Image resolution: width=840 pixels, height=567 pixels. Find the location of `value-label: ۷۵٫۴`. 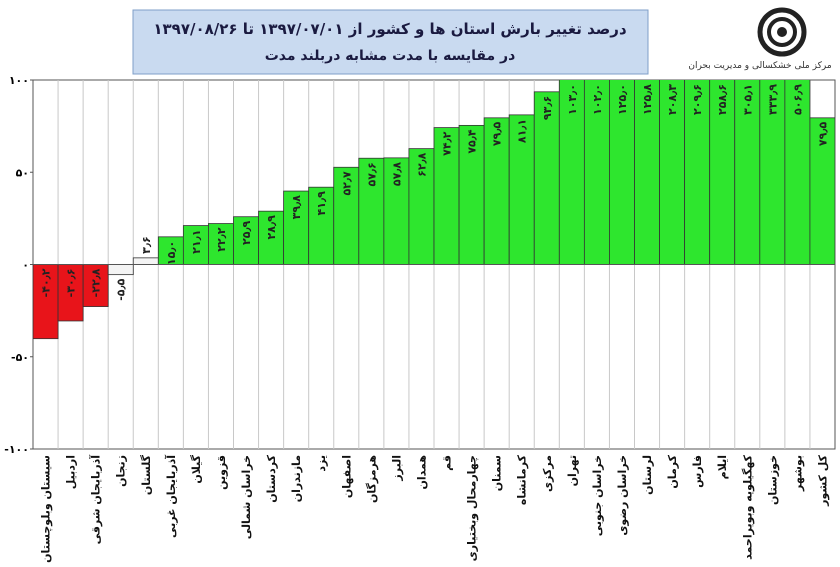

value-label: ۷۵٫۴ is located at coordinates (472, 141).